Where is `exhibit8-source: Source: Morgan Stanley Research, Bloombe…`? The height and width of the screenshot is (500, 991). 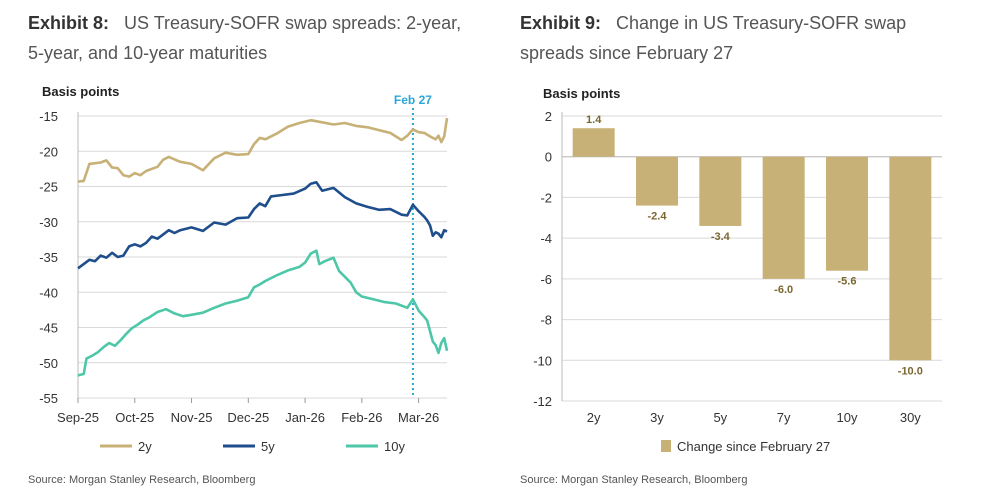 exhibit8-source: Source: Morgan Stanley Research, Bloombe… is located at coordinates (142, 480).